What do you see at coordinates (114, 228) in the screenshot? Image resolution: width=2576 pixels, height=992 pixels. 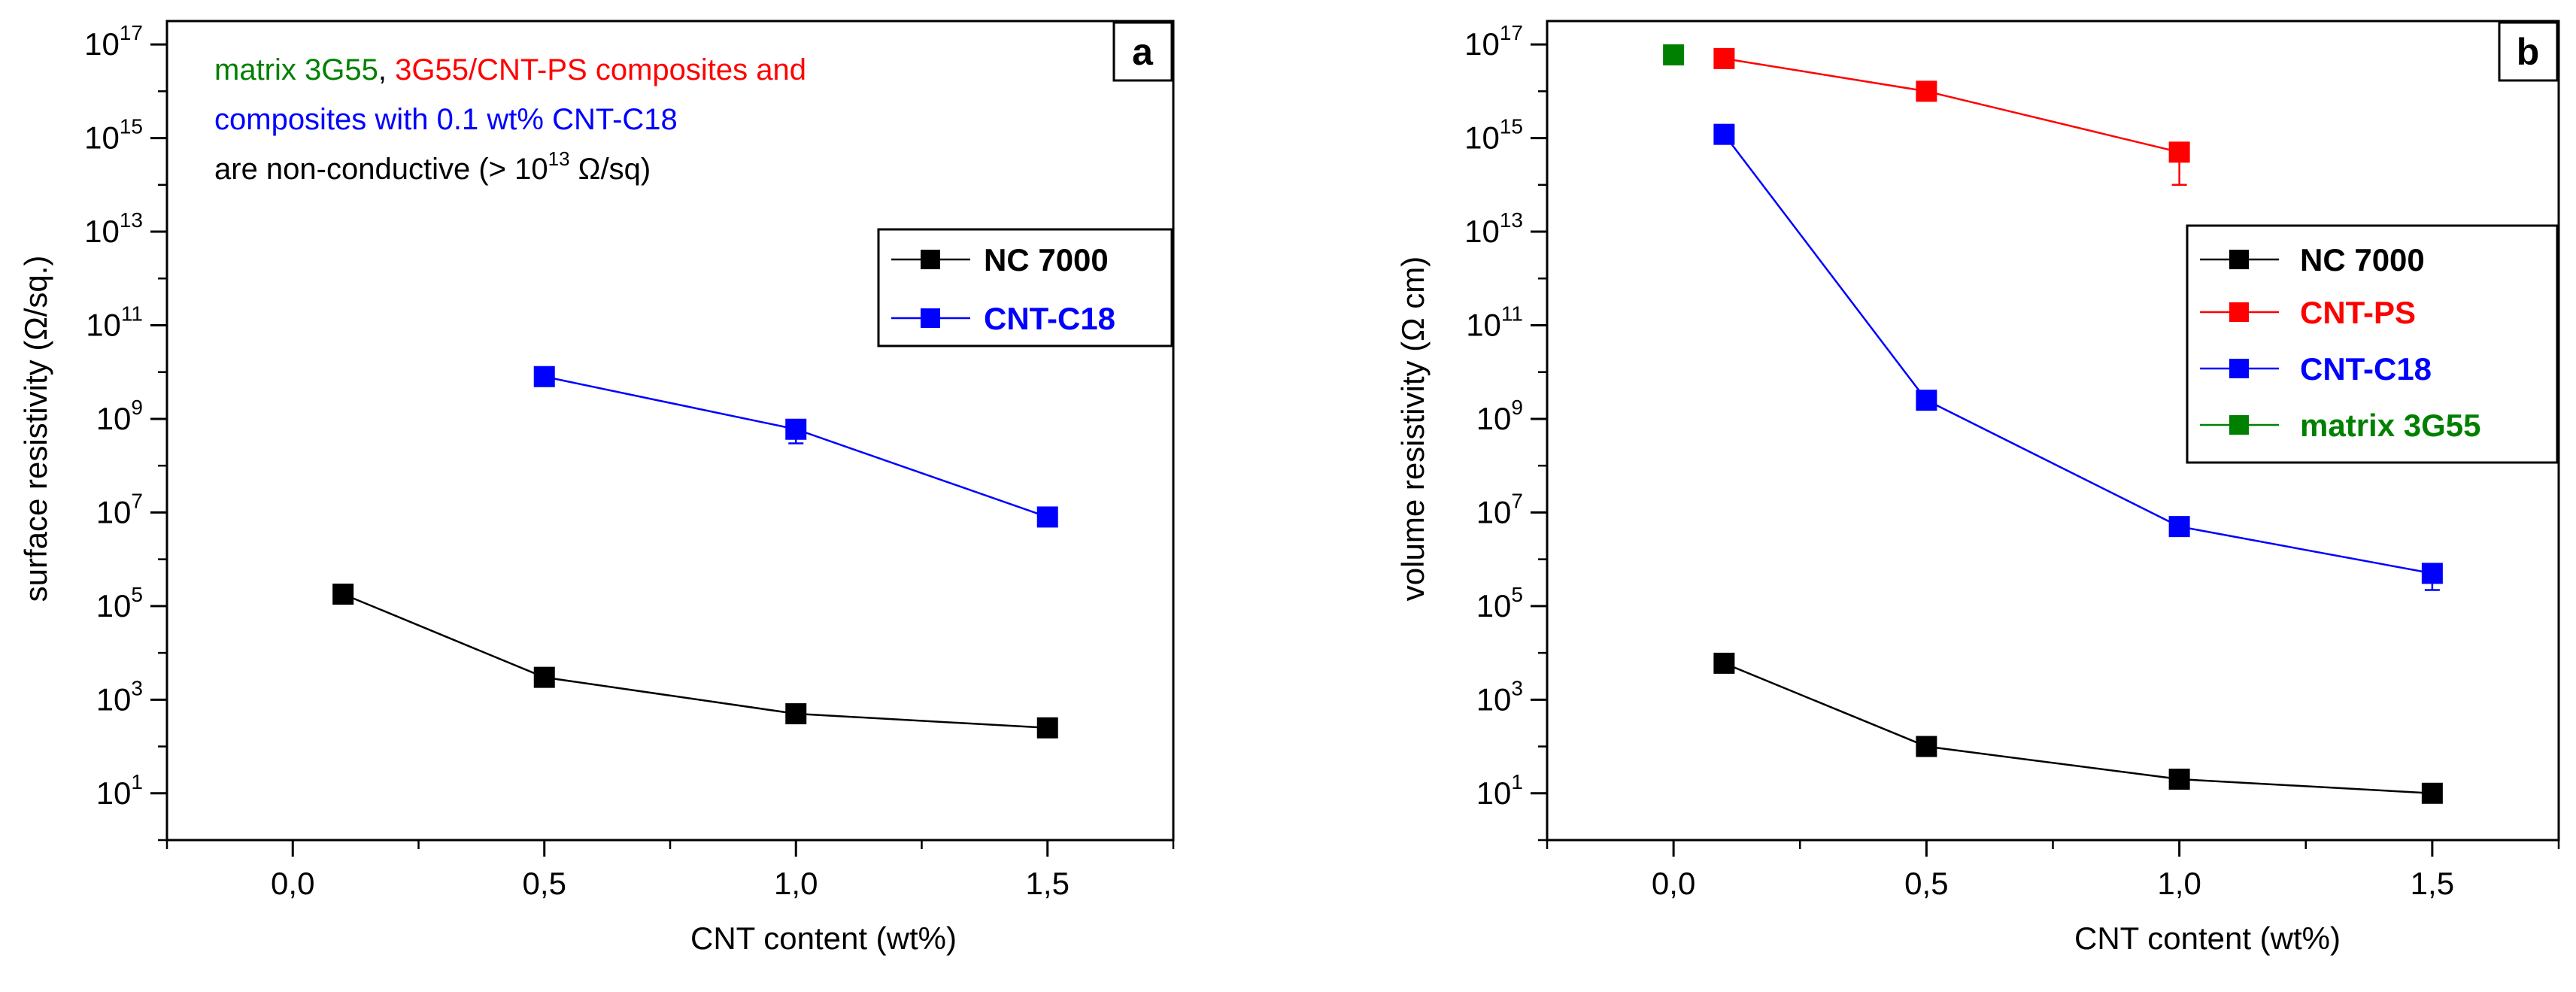 I see `y-tick-label-a: 10¹³` at bounding box center [114, 228].